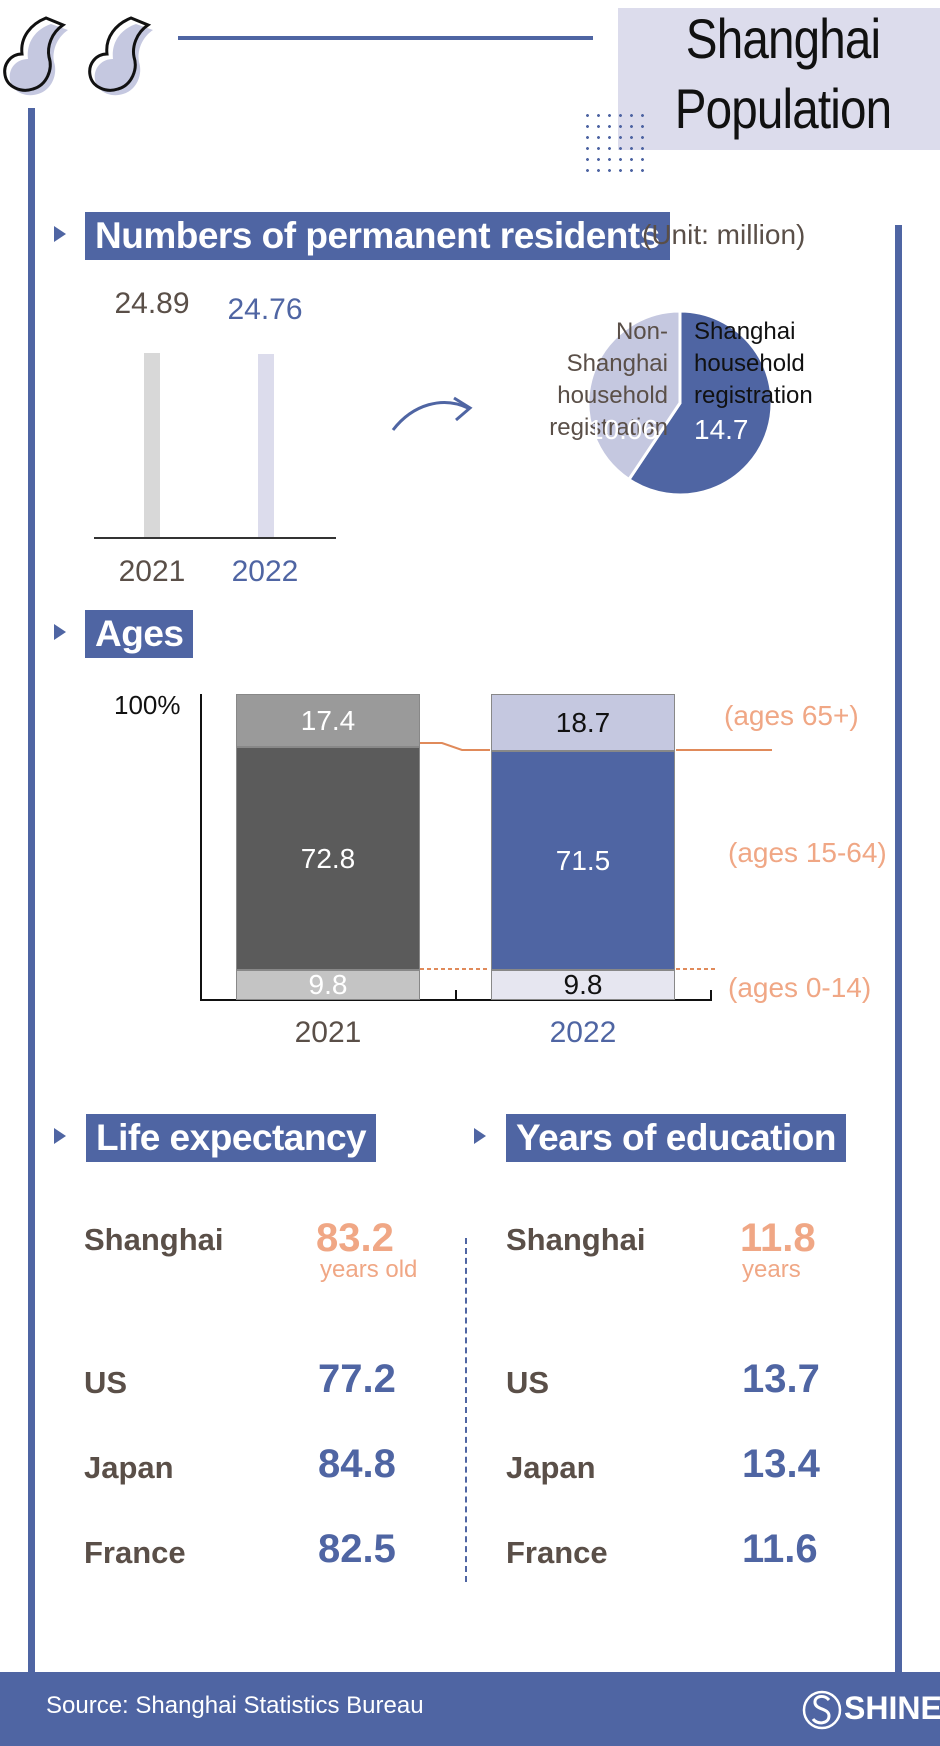 The height and width of the screenshot is (1746, 940). What do you see at coordinates (528, 1382) in the screenshot?
I see `edu-row-name: US` at bounding box center [528, 1382].